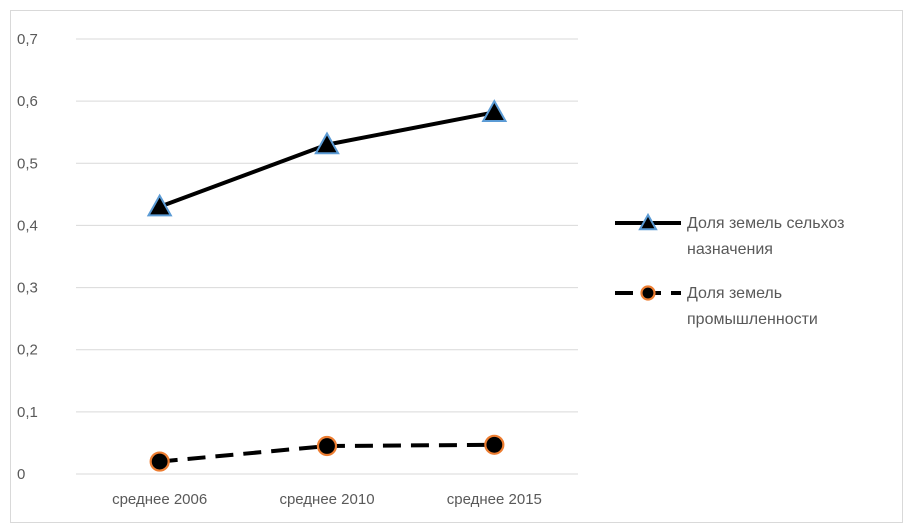 This screenshot has width=904, height=527. I want to click on y-tick-label: 0,6, so click(27, 101).